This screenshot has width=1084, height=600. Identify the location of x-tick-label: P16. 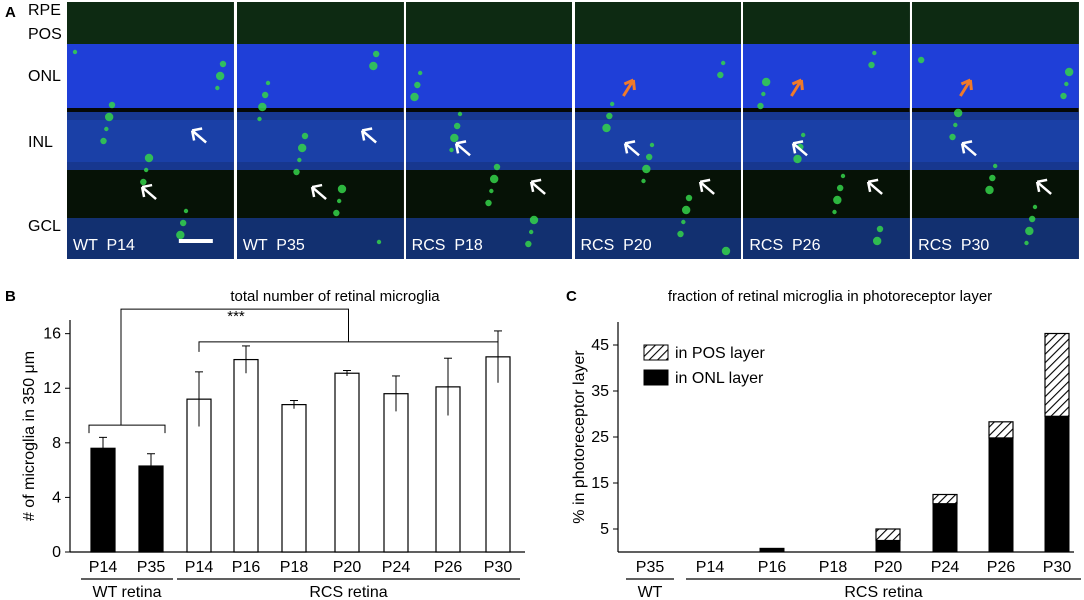
(772, 567).